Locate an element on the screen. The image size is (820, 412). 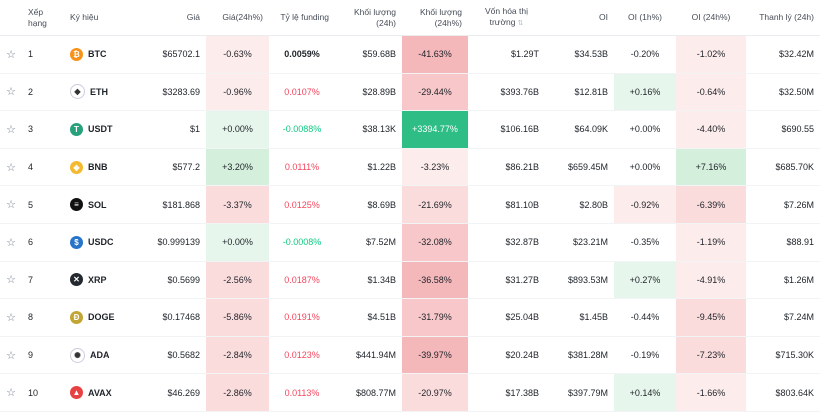
symbol-cell: ✺ ADA is located at coordinates (105, 355).